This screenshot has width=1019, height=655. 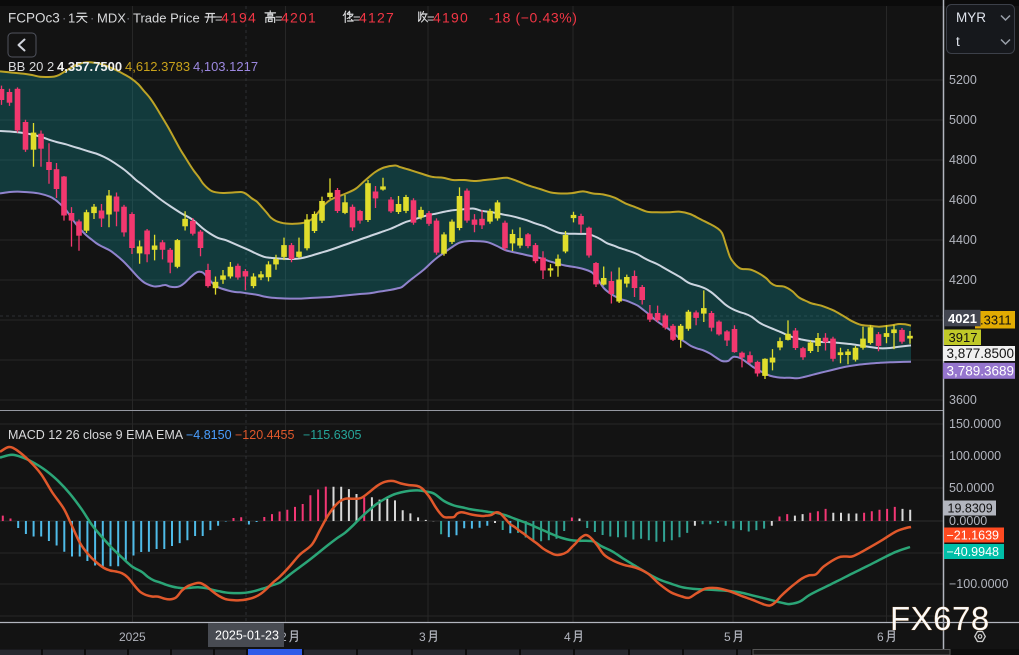 I want to click on svg-text: 3,877.8500, so click(x=981, y=353).